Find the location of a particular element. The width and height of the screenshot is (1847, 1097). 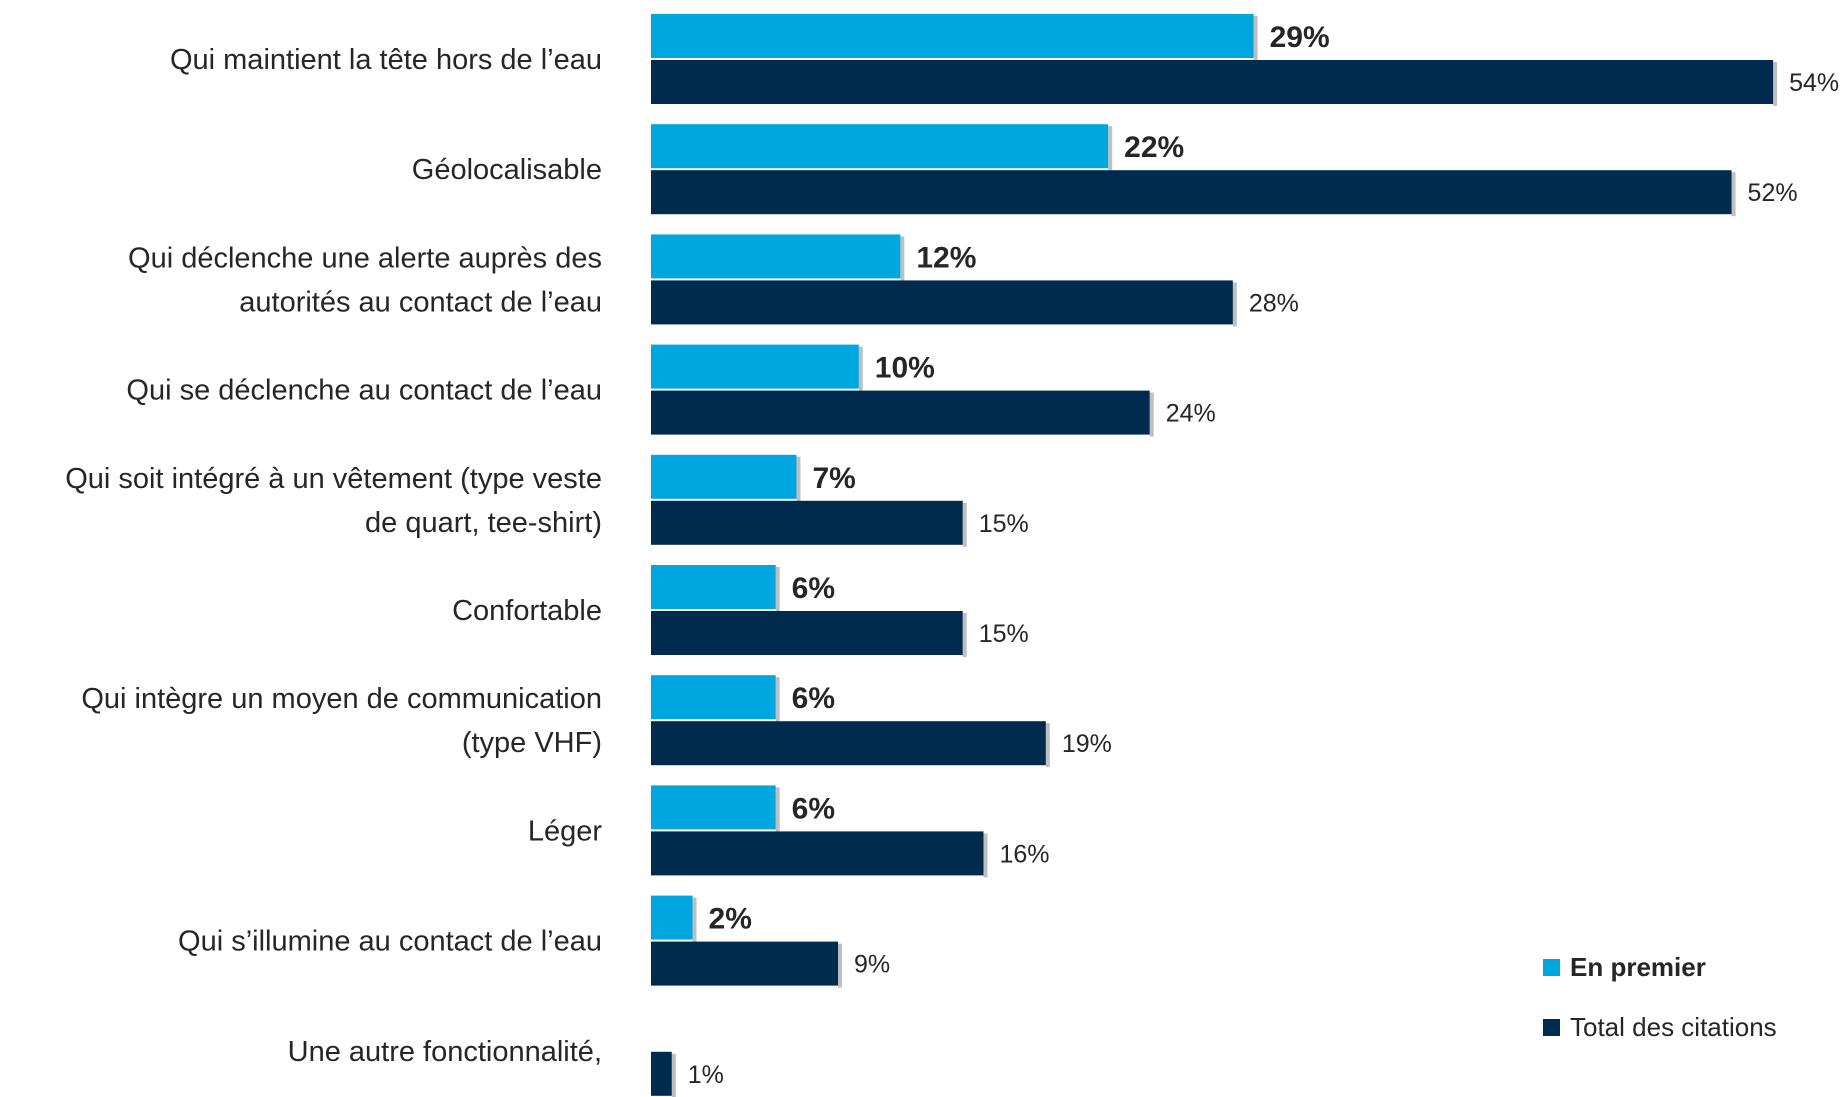

data-label-en-premier: 10% is located at coordinates (905, 368).